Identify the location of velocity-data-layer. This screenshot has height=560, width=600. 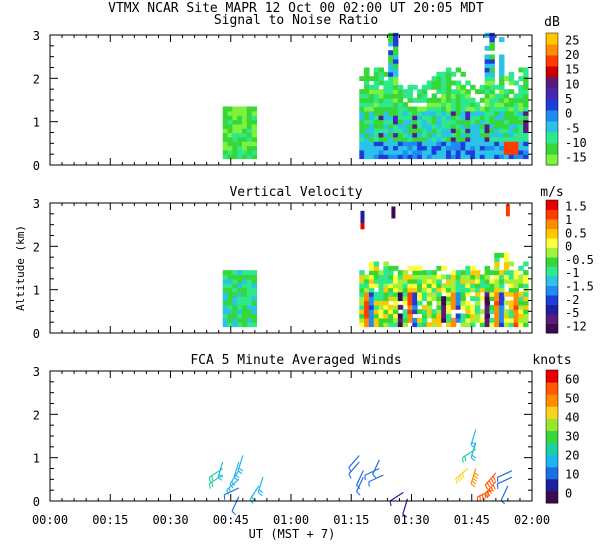
(375, 266).